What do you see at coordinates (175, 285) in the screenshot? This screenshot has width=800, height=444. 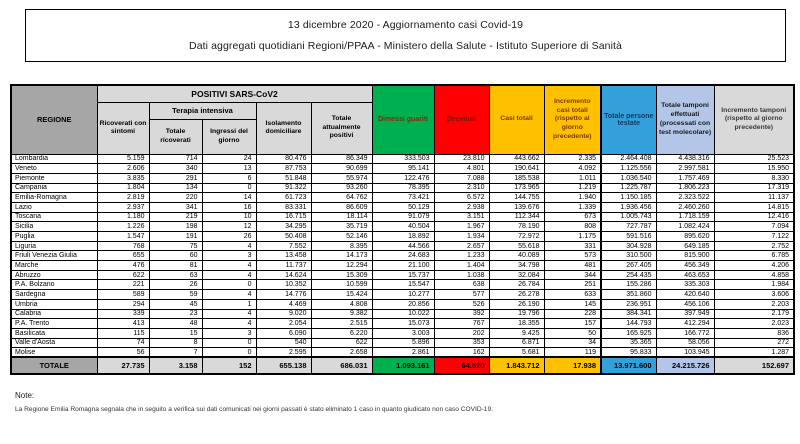 I see `value-cell: 26` at bounding box center [175, 285].